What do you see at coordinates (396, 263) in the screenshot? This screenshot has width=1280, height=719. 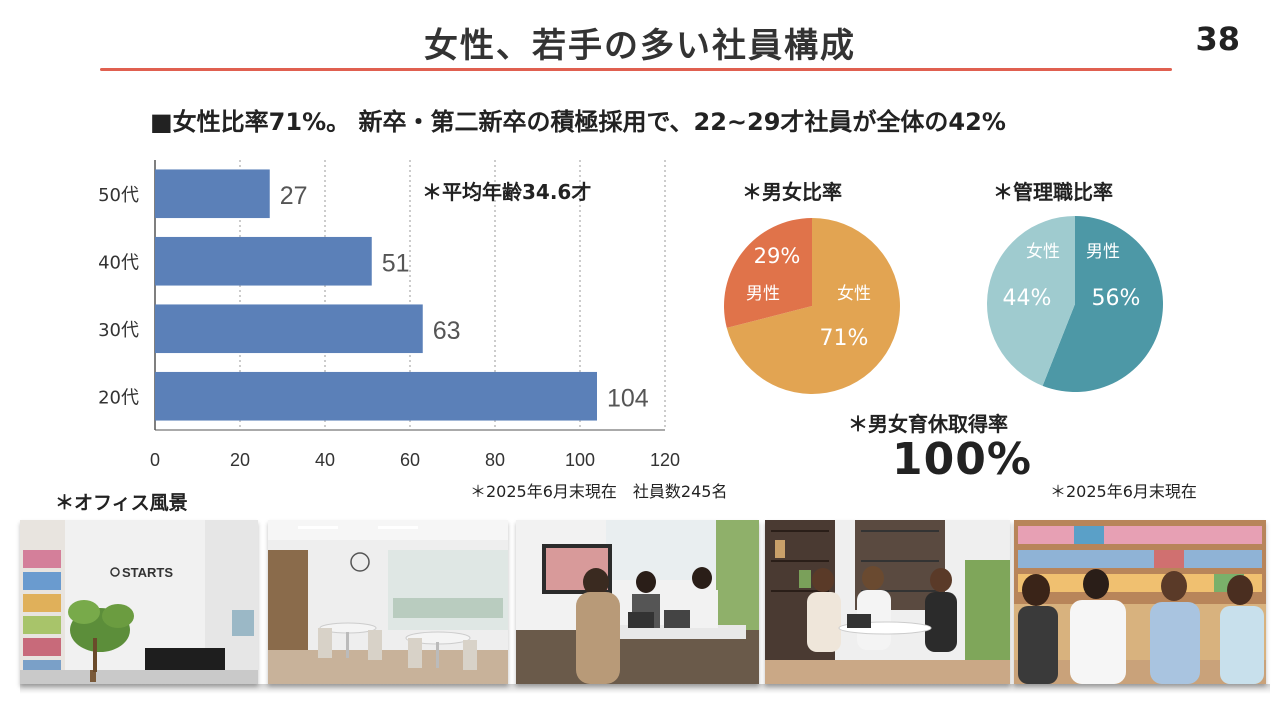 I see `bar-value-label: 51` at bounding box center [396, 263].